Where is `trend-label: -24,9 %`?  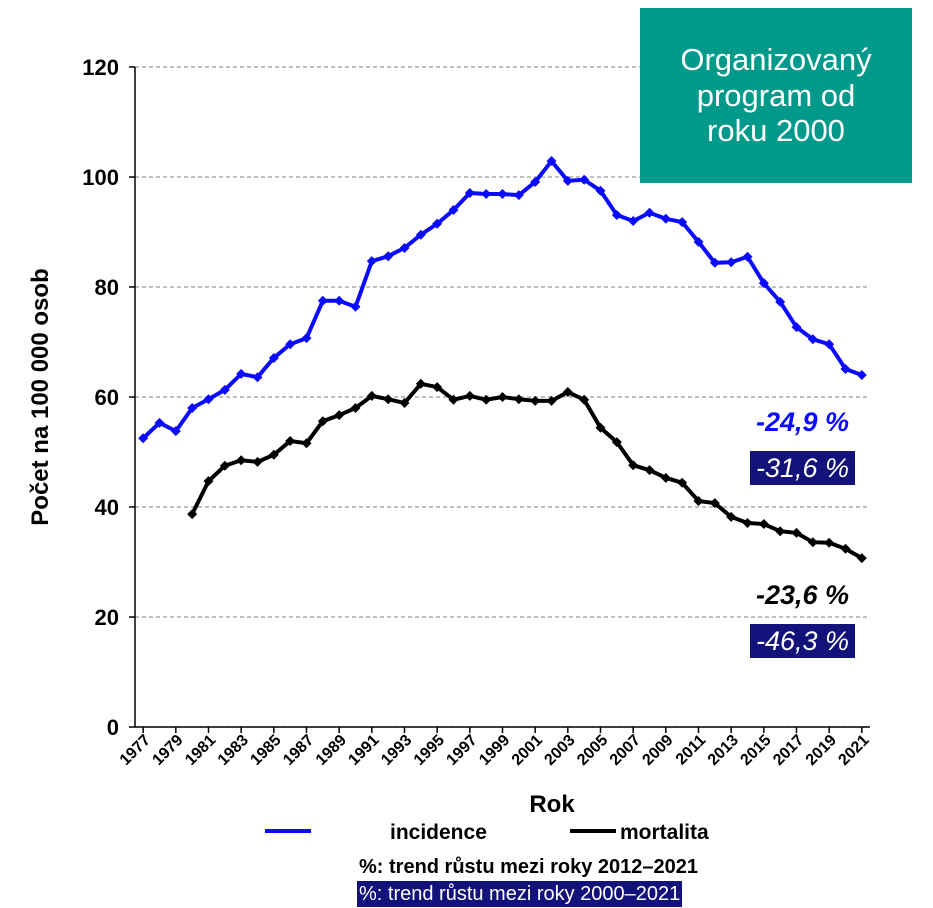 trend-label: -24,9 % is located at coordinates (803, 422).